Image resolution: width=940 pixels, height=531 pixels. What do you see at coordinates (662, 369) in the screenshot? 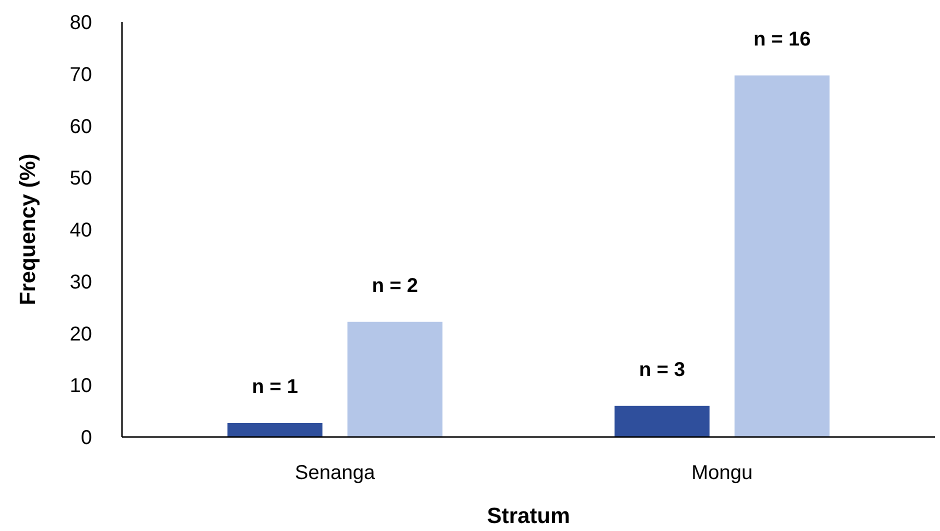
I see `annotation: n = 3` at bounding box center [662, 369].